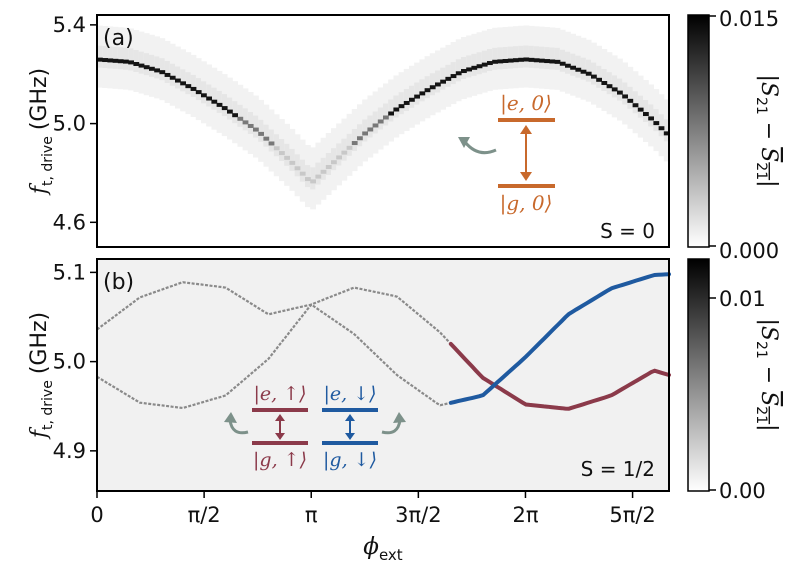 This screenshot has width=808, height=563. I want to click on colorbar-b-label: |S21 − S21|, so click(767, 374).